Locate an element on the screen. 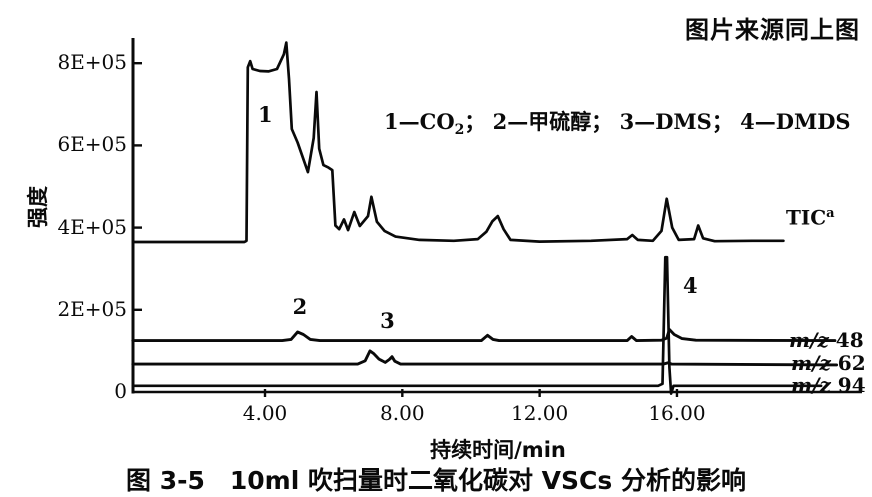  x-axis-title: 持续时间/min is located at coordinates (498, 450).